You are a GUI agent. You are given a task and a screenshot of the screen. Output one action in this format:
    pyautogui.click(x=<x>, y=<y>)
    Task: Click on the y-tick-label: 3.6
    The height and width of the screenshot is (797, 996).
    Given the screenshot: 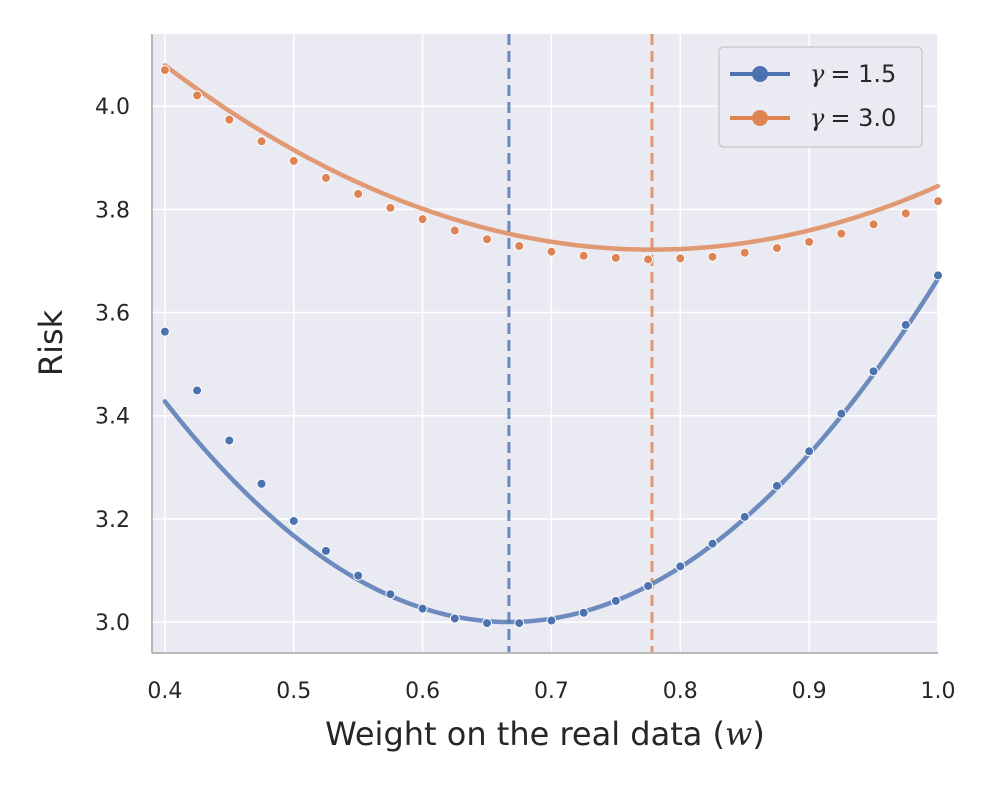 What is the action you would take?
    pyautogui.click(x=112, y=314)
    